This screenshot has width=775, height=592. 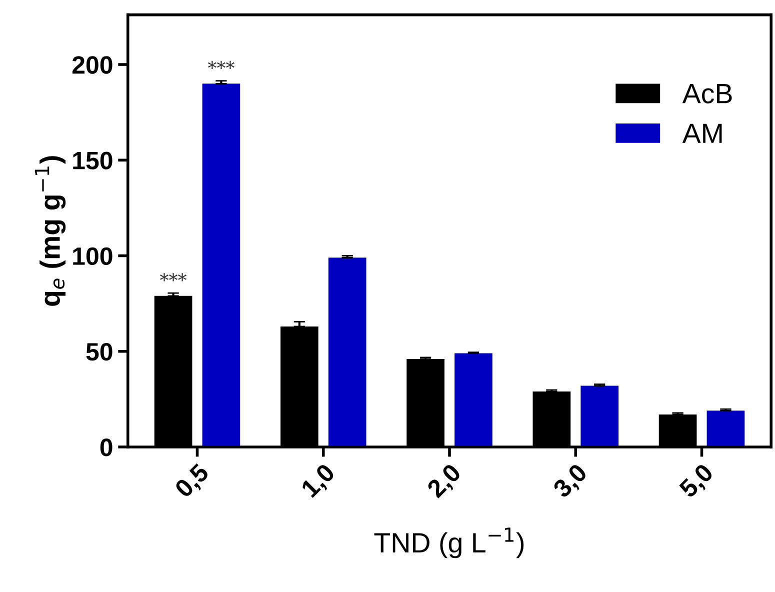 I want to click on y-tick-label: 50, so click(x=99, y=351).